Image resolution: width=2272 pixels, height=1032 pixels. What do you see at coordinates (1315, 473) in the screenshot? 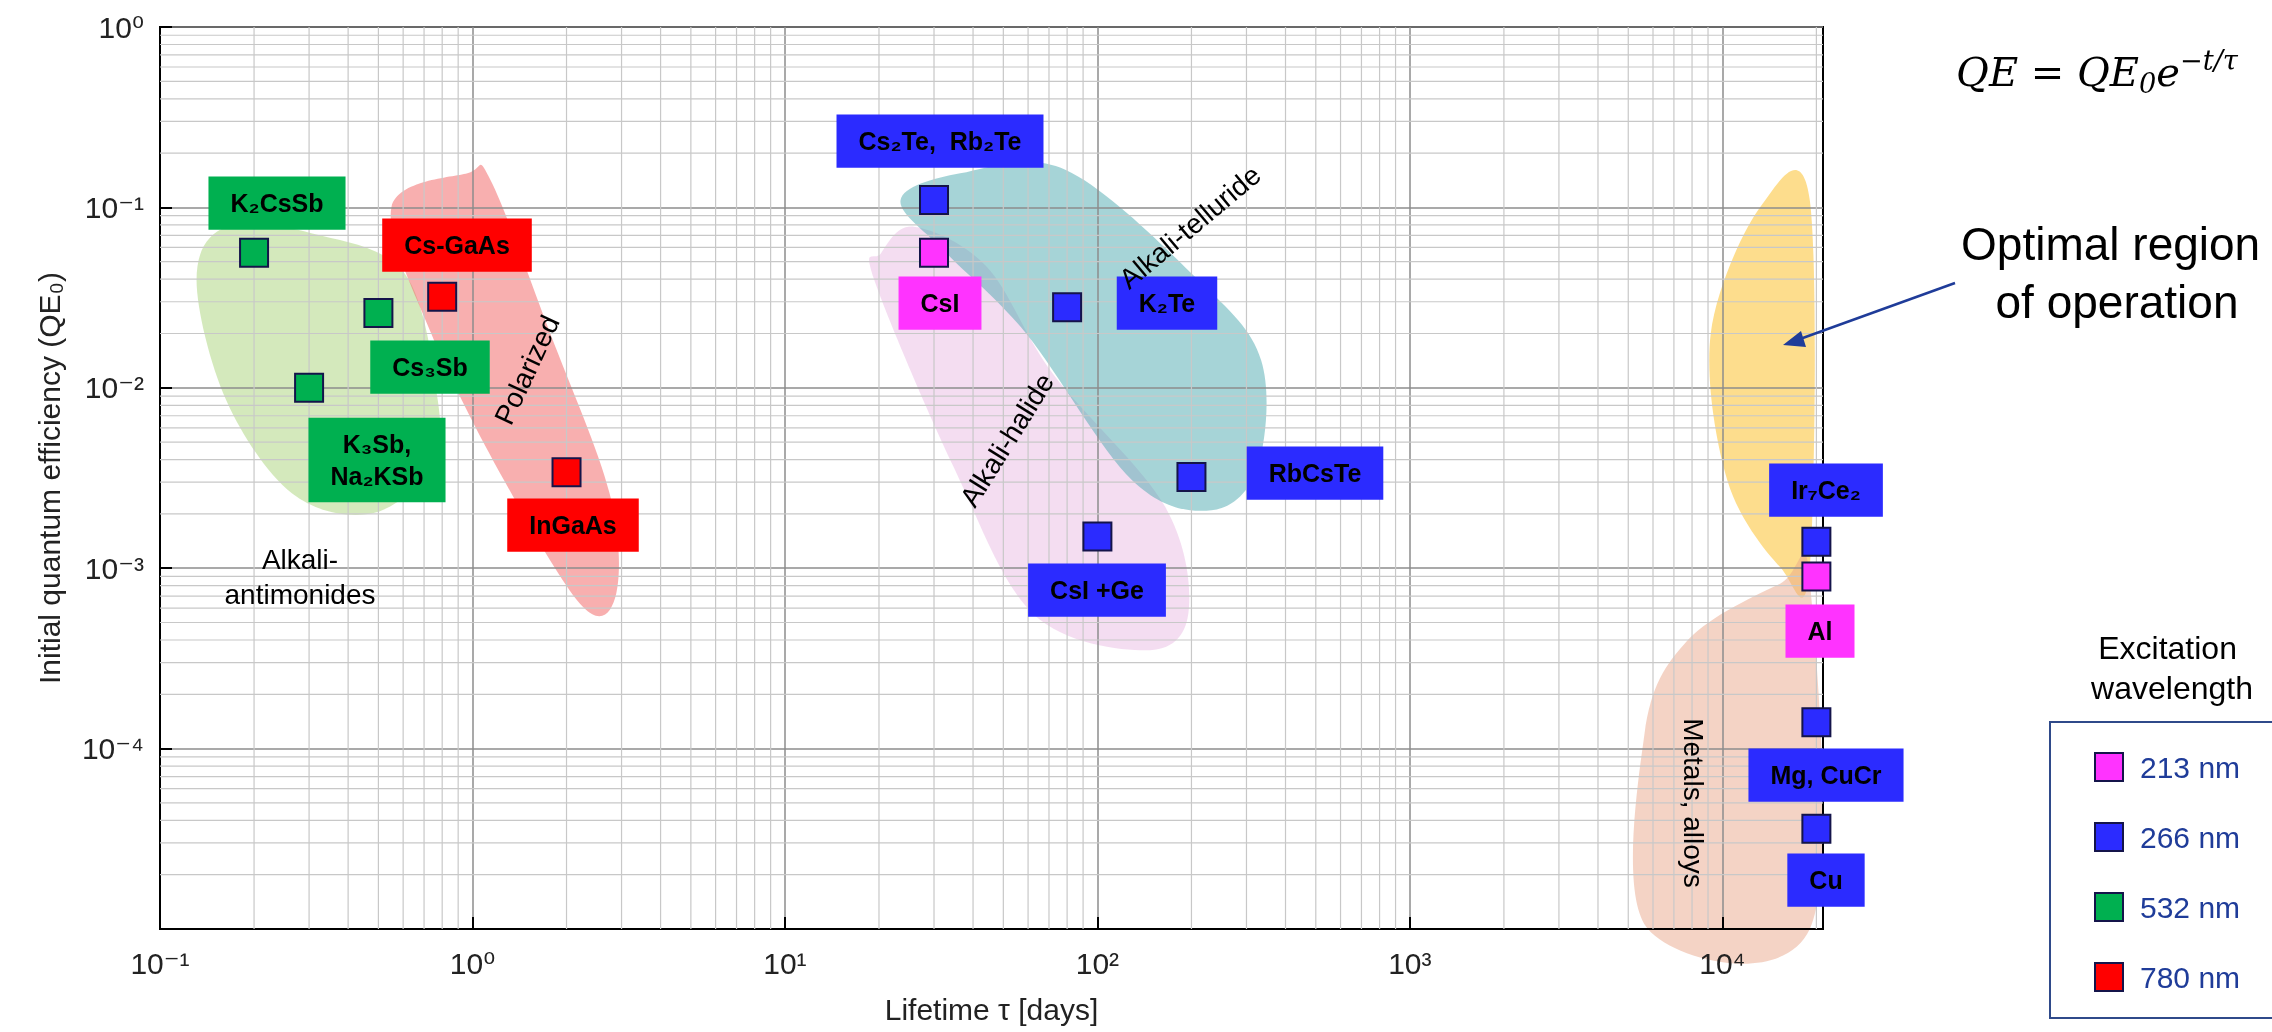
I see `annotation: RbCsTe` at bounding box center [1315, 473].